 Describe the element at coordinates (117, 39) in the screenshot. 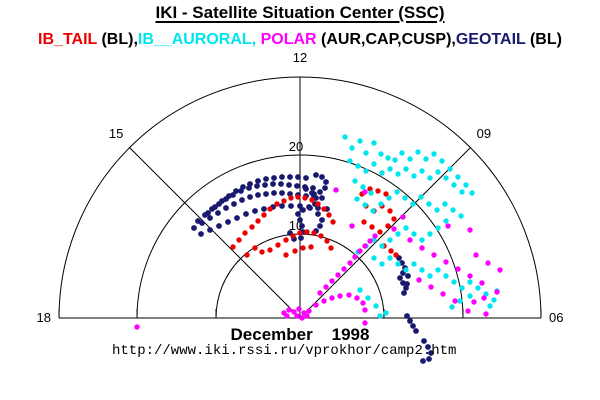

I see `legend-segment: (BL),` at that location.